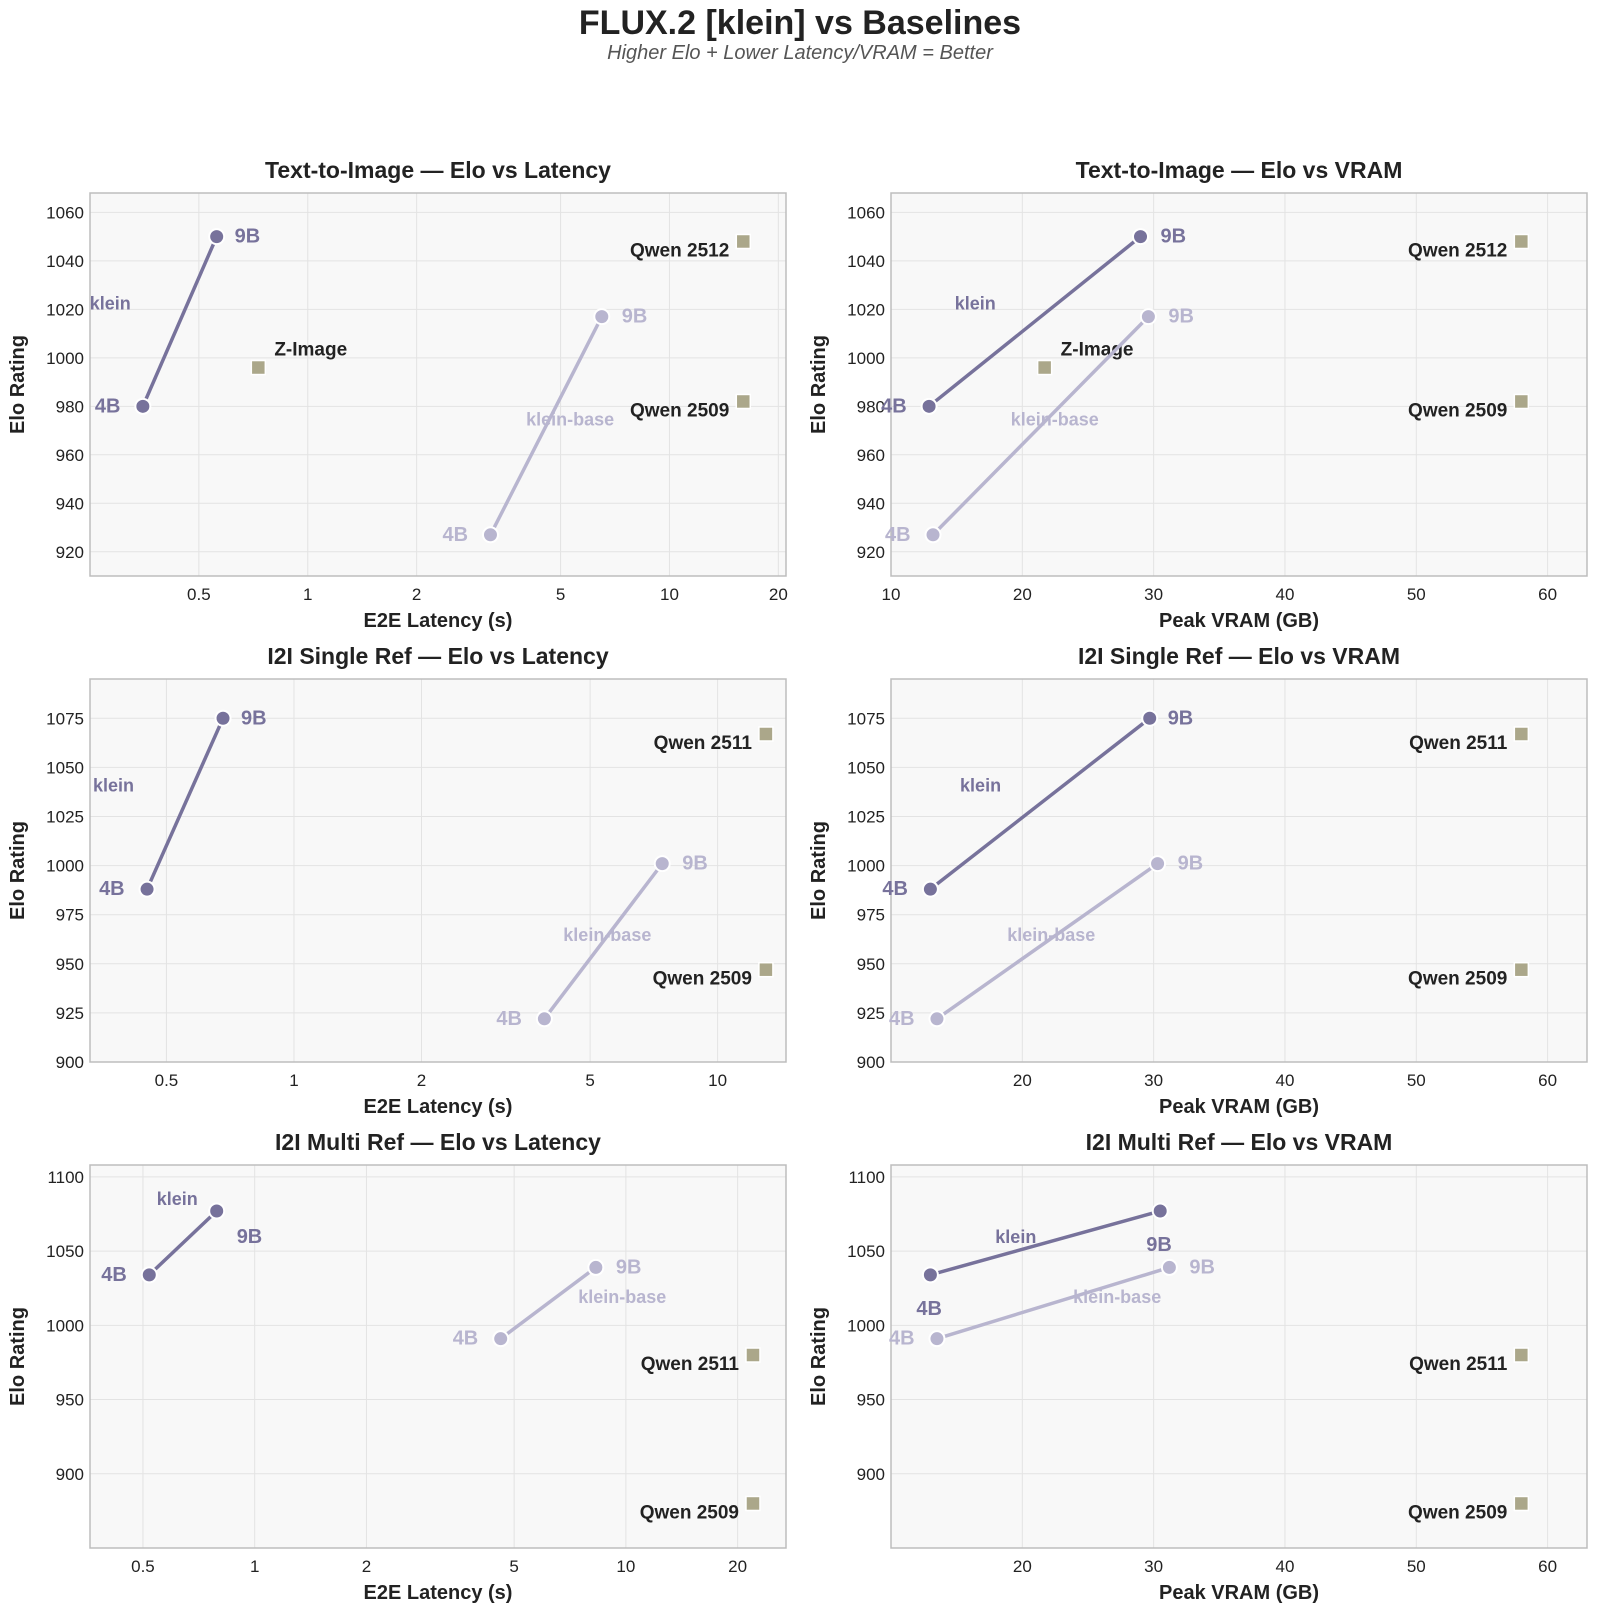 This screenshot has height=1617, width=1600. Describe the element at coordinates (70, 552) in the screenshot. I see `y-tick-label: 920` at that location.